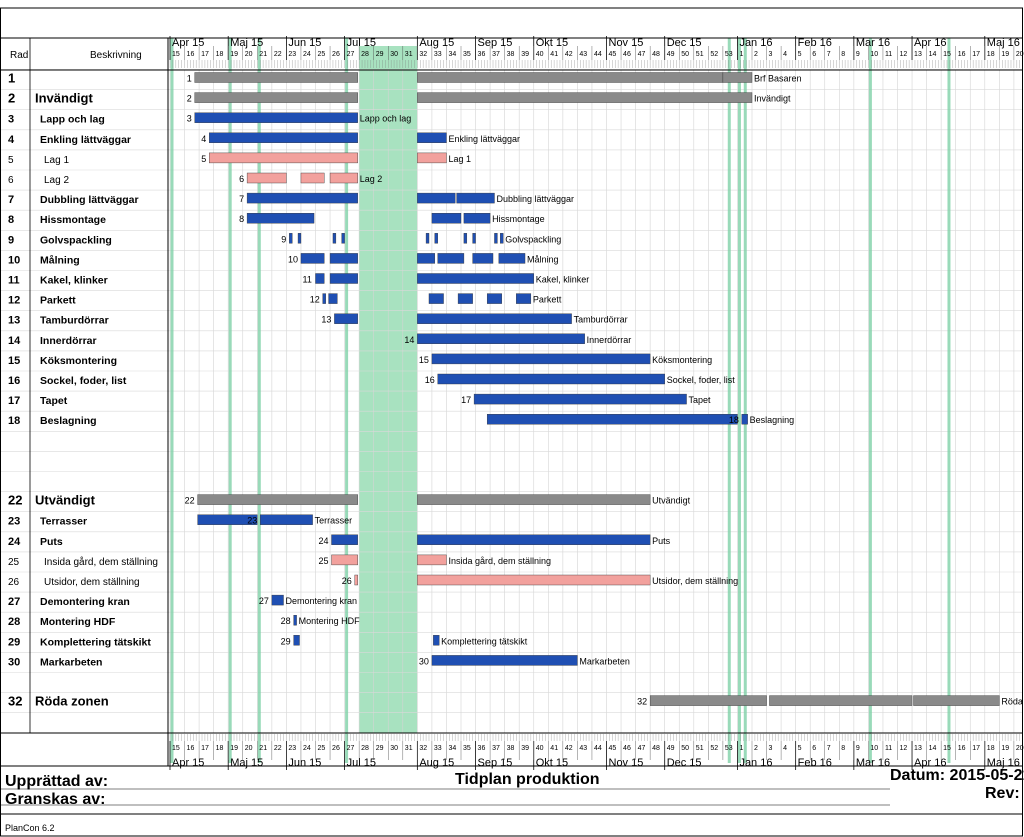 This screenshot has height=837, width=1024. I want to click on month-label: Feb 16, so click(815, 763).